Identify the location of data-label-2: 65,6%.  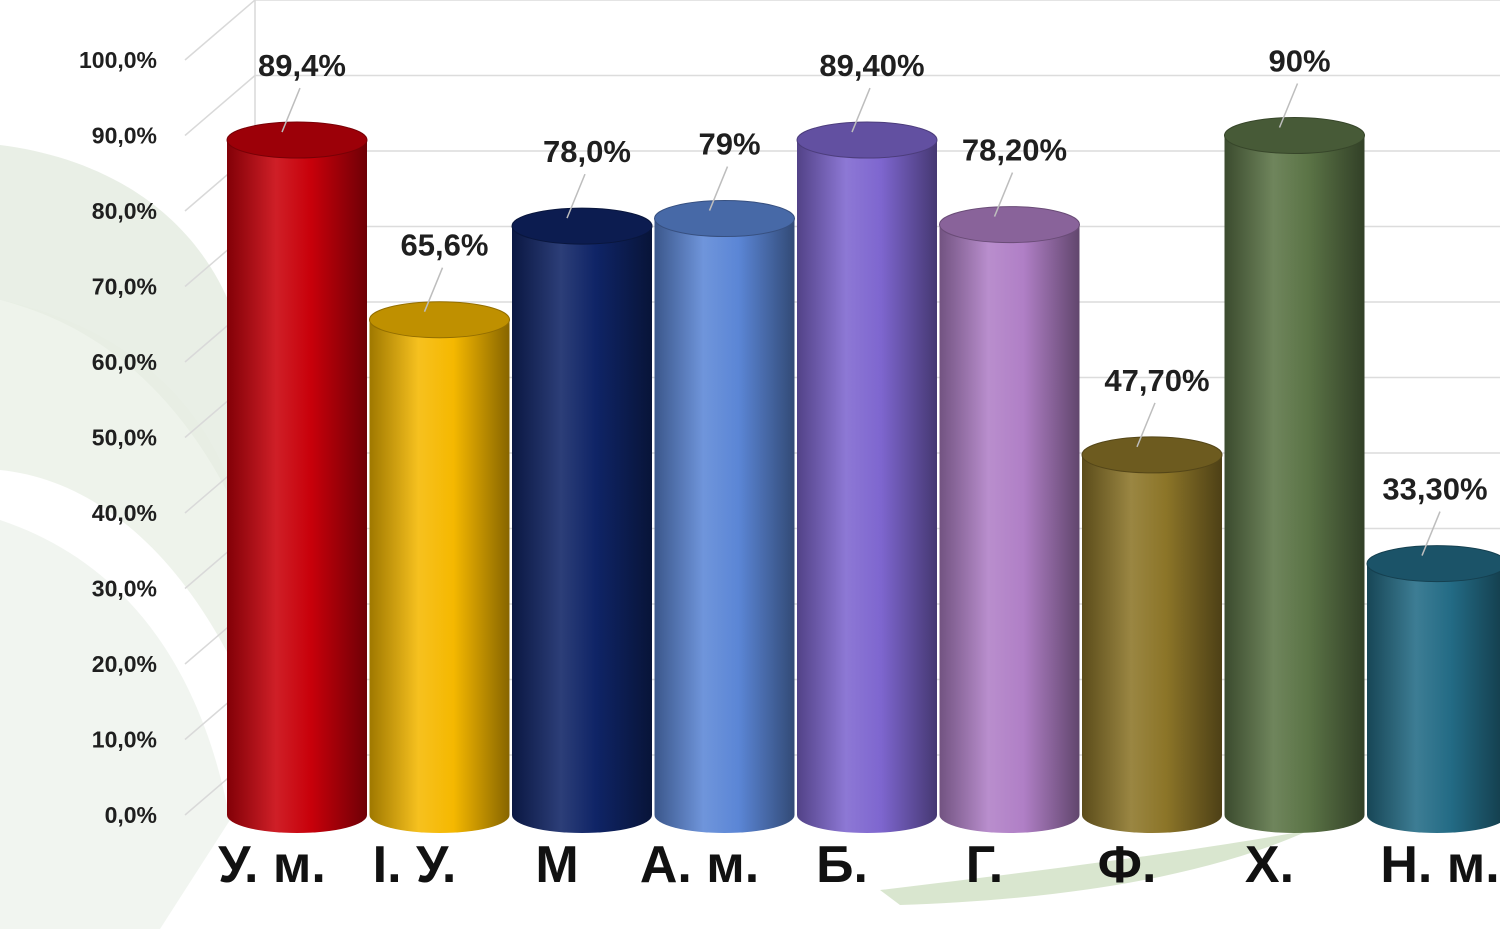
(445, 245).